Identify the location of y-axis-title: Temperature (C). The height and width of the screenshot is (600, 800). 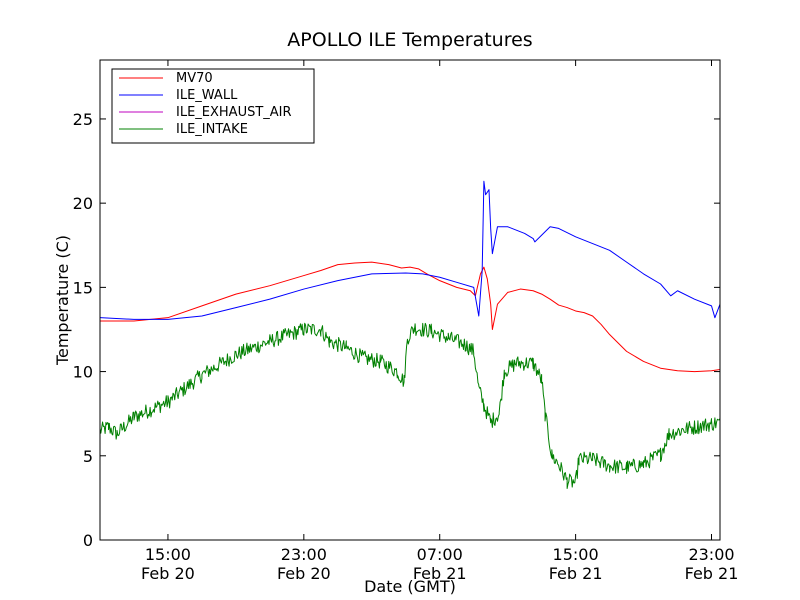
(62, 300).